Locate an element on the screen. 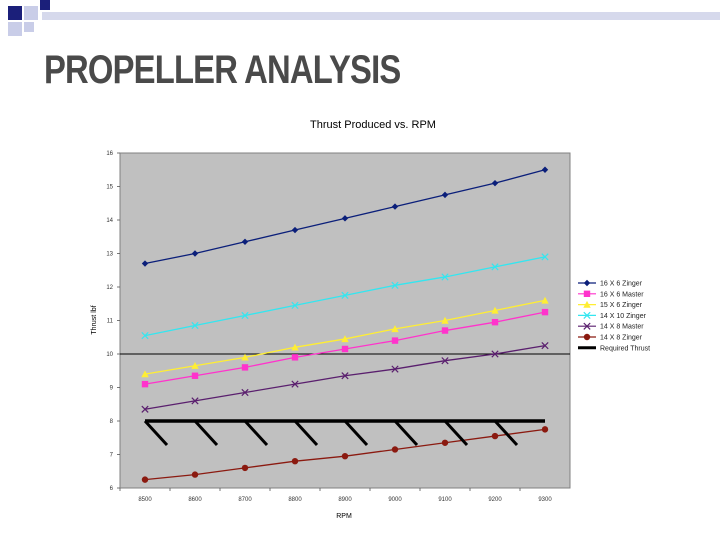 The image size is (720, 540). y-tick-label: 7 is located at coordinates (112, 456).